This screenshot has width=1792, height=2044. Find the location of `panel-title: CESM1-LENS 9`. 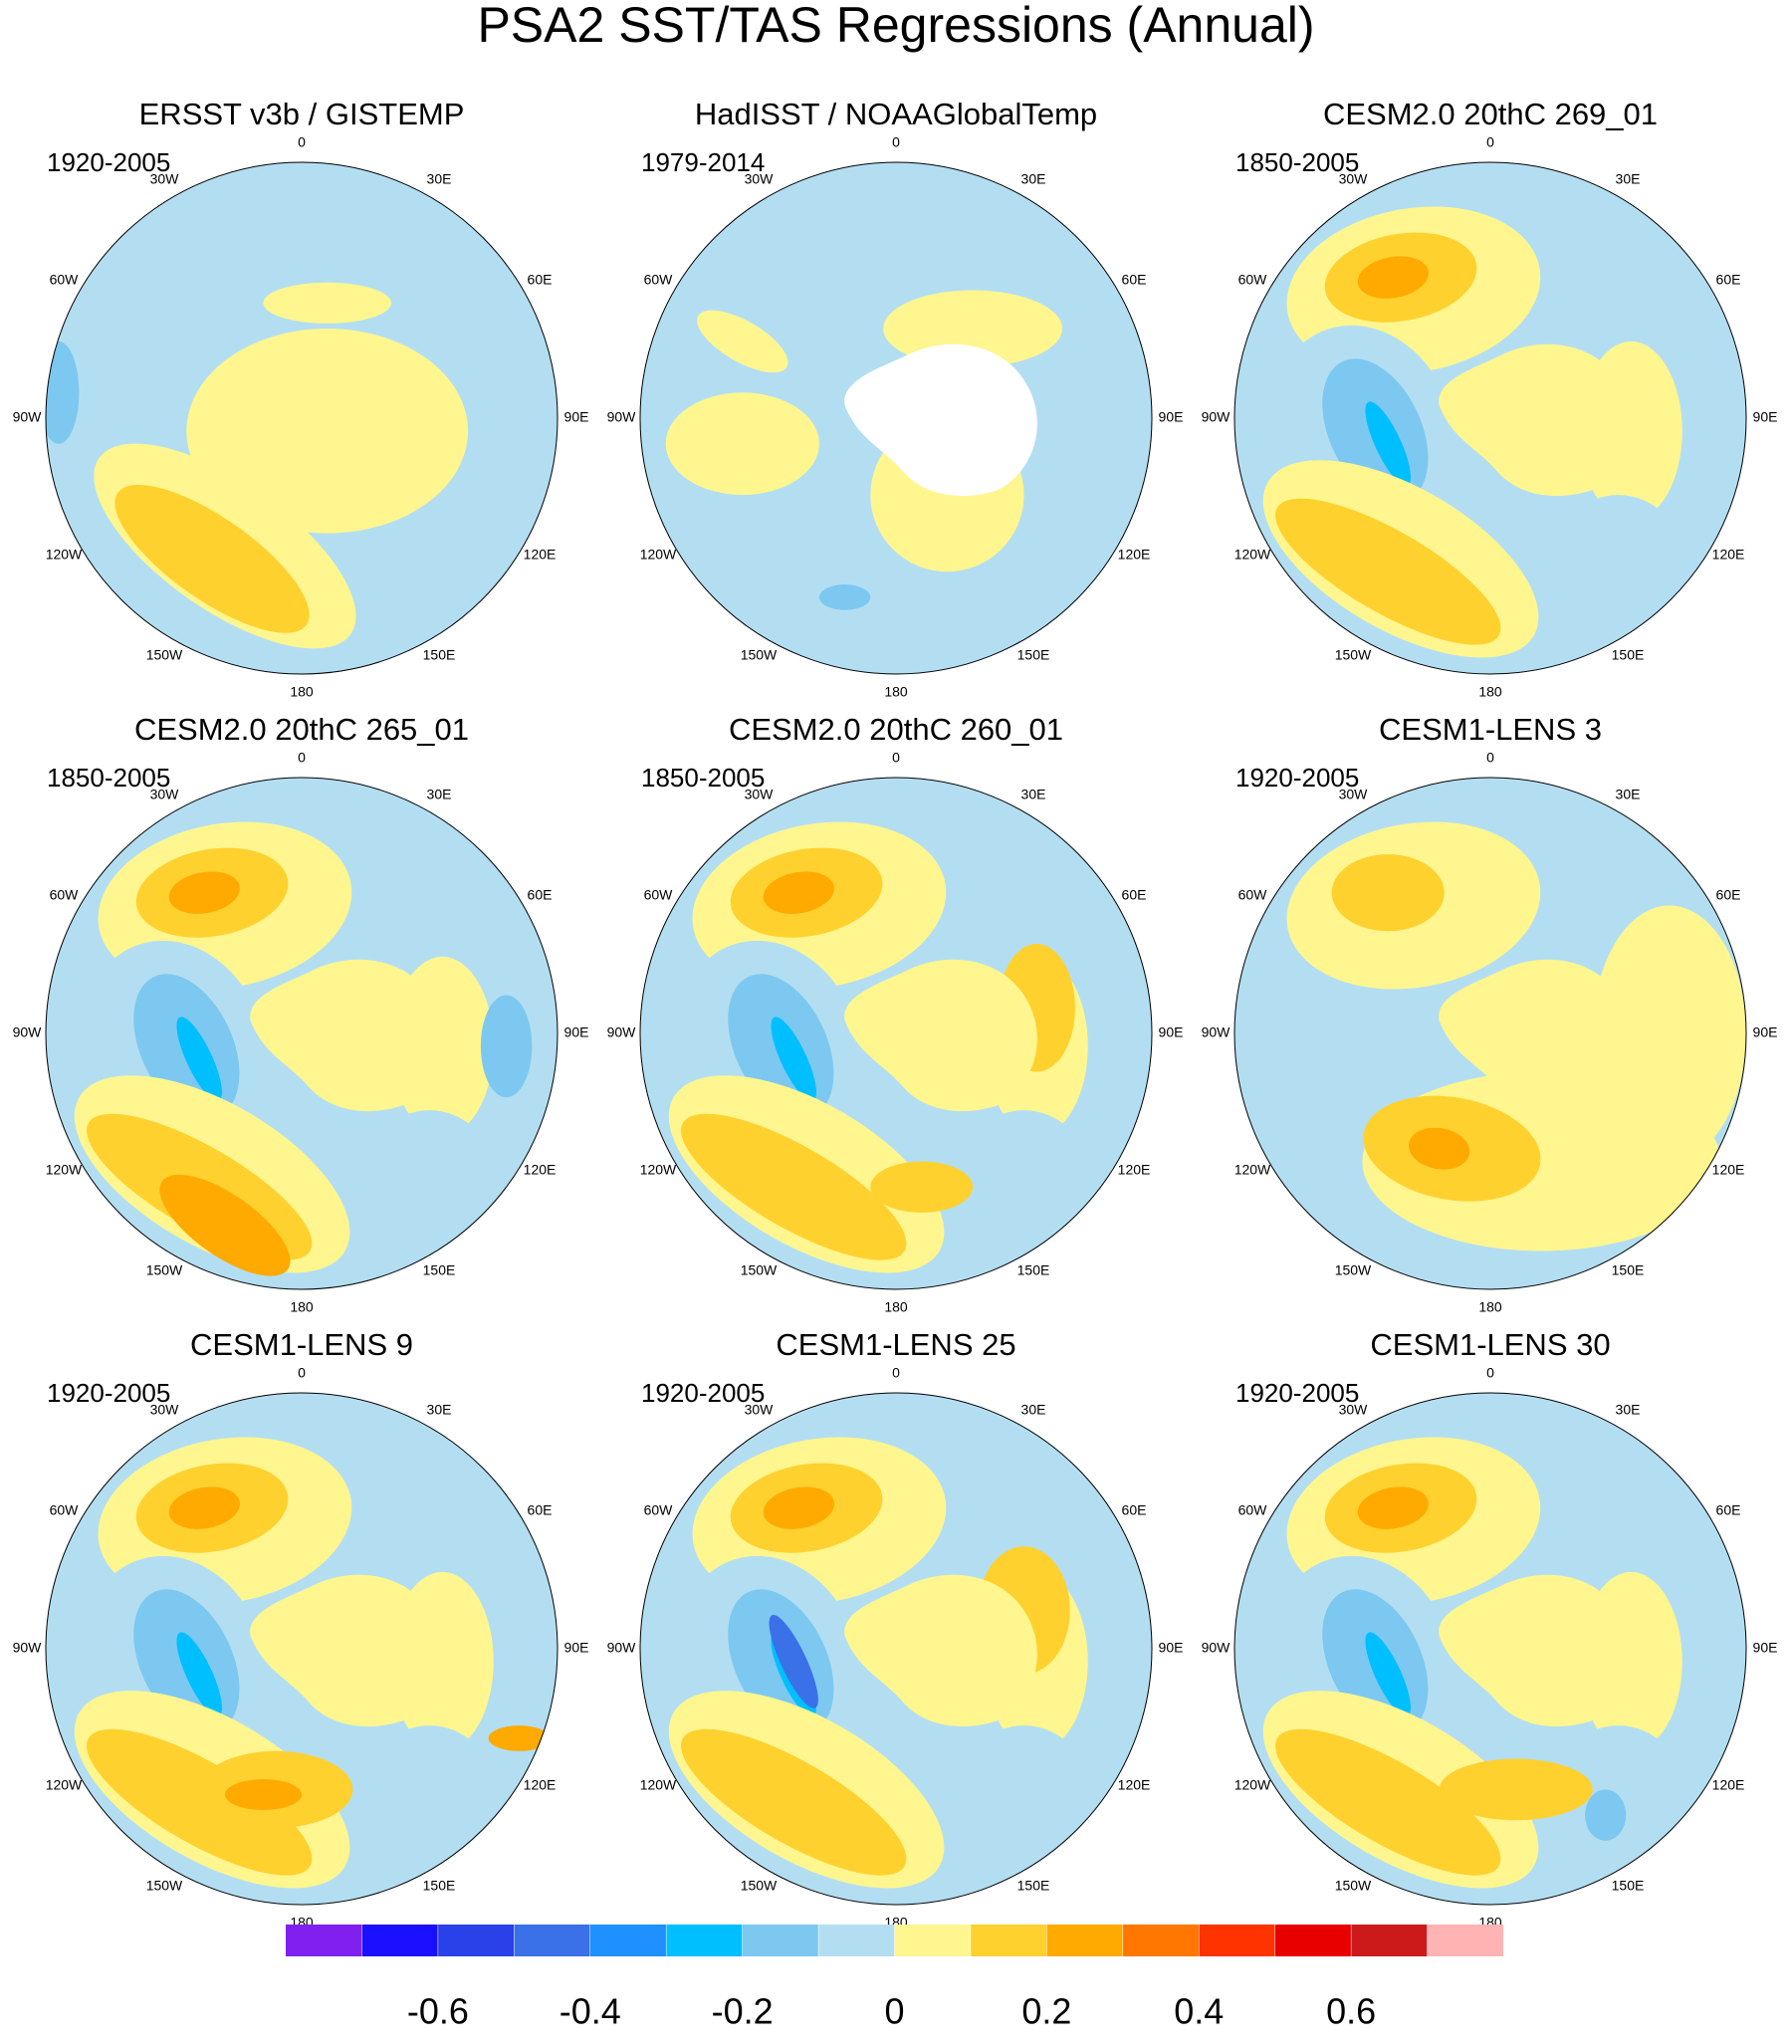

panel-title: CESM1-LENS 9 is located at coordinates (301, 1344).